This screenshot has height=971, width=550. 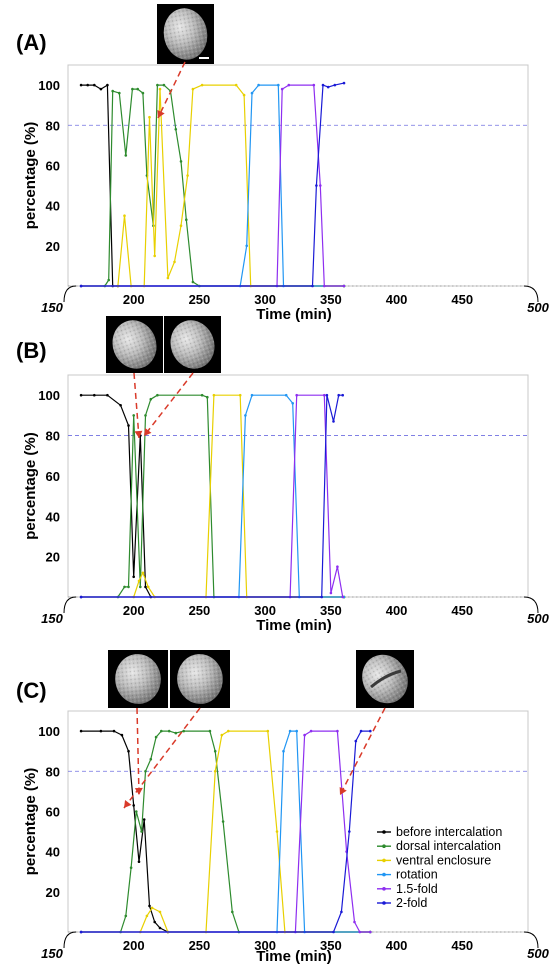 What do you see at coordinates (411, 903) in the screenshot?
I see `legend-label: 2-fold` at bounding box center [411, 903].